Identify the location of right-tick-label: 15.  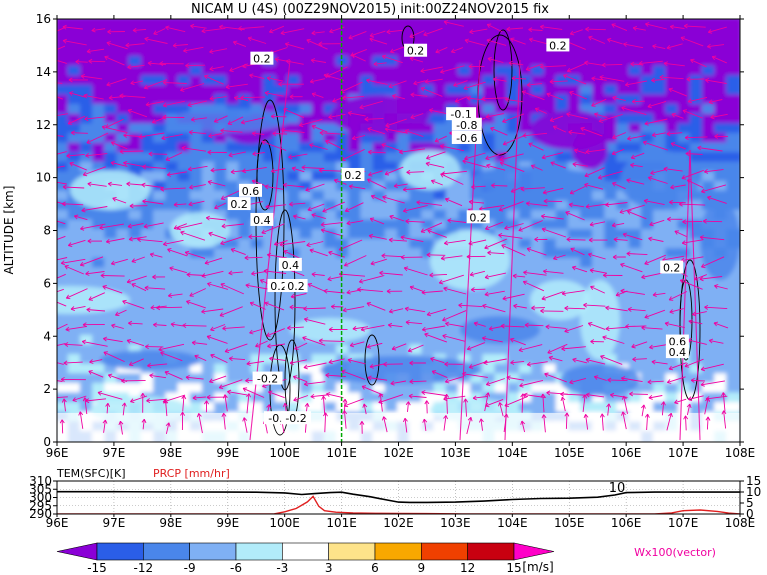
(753, 481).